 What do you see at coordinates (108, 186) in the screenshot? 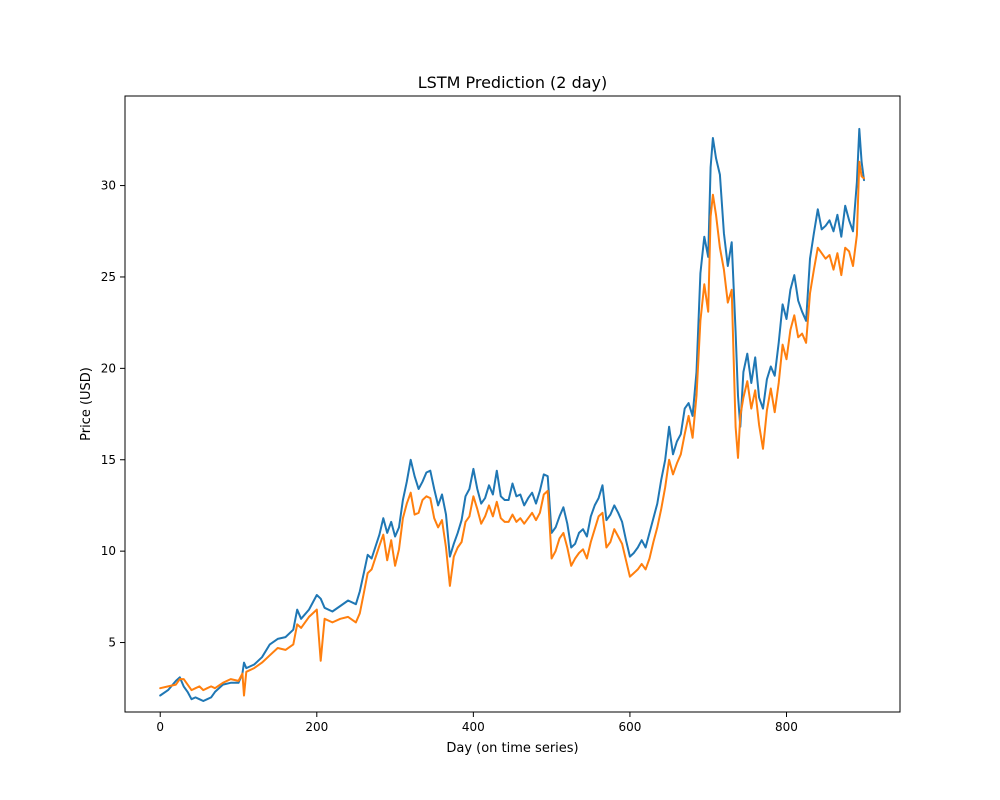
I see `y-tick-label: 30` at bounding box center [108, 186].